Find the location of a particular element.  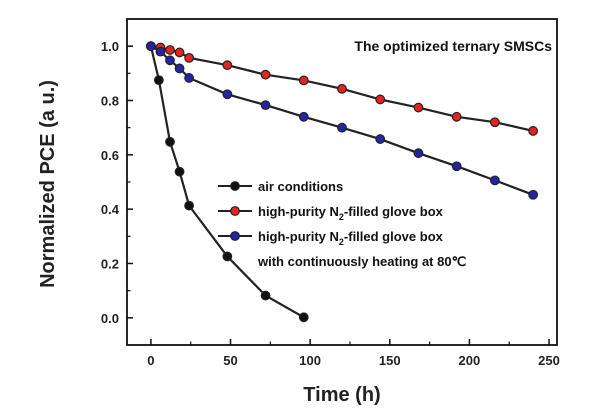

x-tick-label: 50 is located at coordinates (230, 360).